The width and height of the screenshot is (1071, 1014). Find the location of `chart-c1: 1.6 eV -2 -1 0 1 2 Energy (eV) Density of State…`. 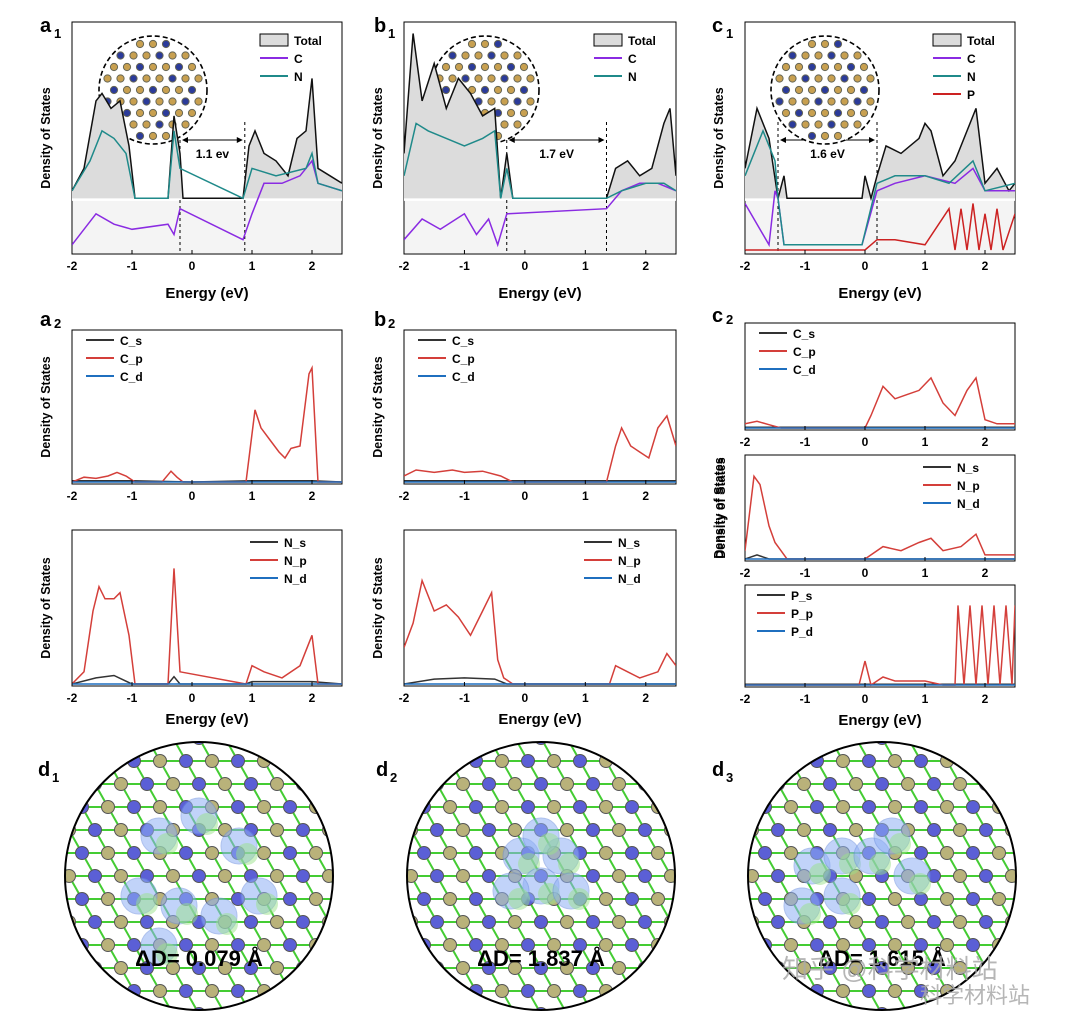

chart-c1: 1.6 eV -2 -1 0 1 2 Energy (eV) Density of State… is located at coordinates (864, 158).